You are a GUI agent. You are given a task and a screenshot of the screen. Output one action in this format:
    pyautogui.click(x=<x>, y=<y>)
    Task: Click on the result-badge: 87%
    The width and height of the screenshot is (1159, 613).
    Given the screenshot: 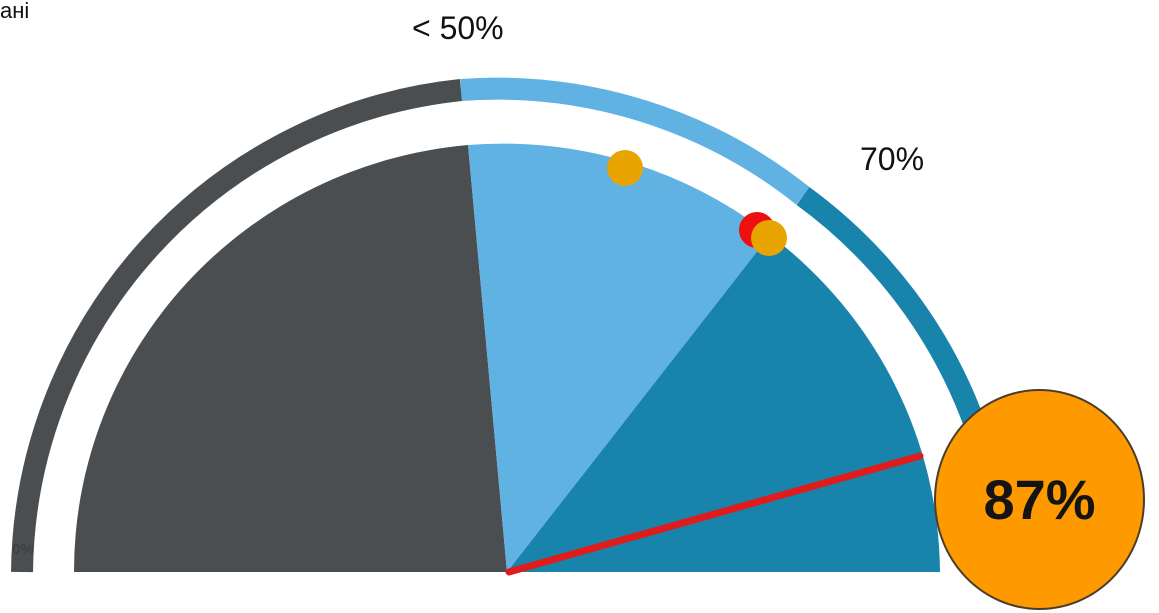 What is the action you would take?
    pyautogui.click(x=1039, y=499)
    